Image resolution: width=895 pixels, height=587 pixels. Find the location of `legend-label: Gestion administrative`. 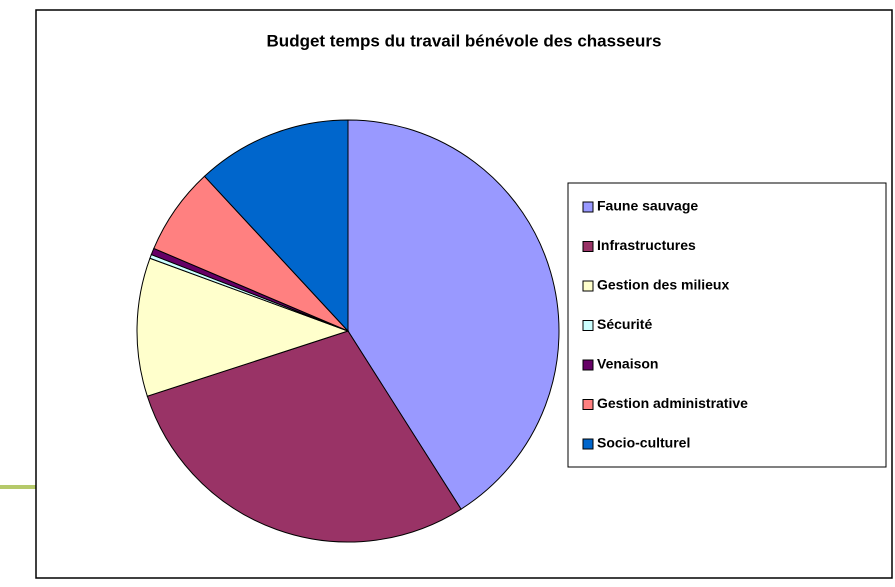

legend-label: Gestion administrative is located at coordinates (672, 403).